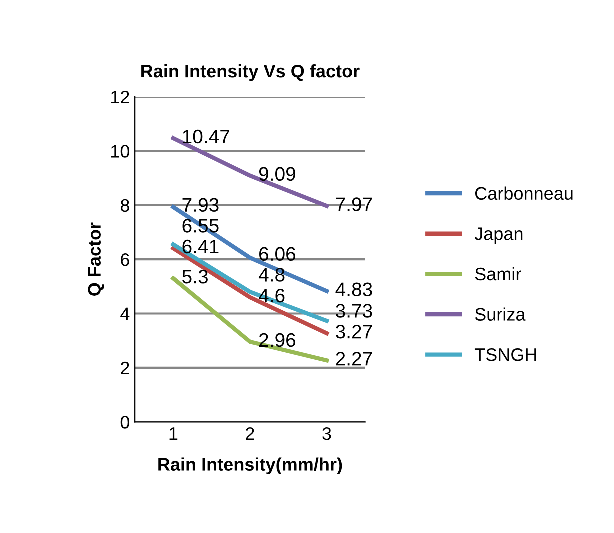 The width and height of the screenshot is (614, 533). I want to click on x-tick-label: 2, so click(250, 433).